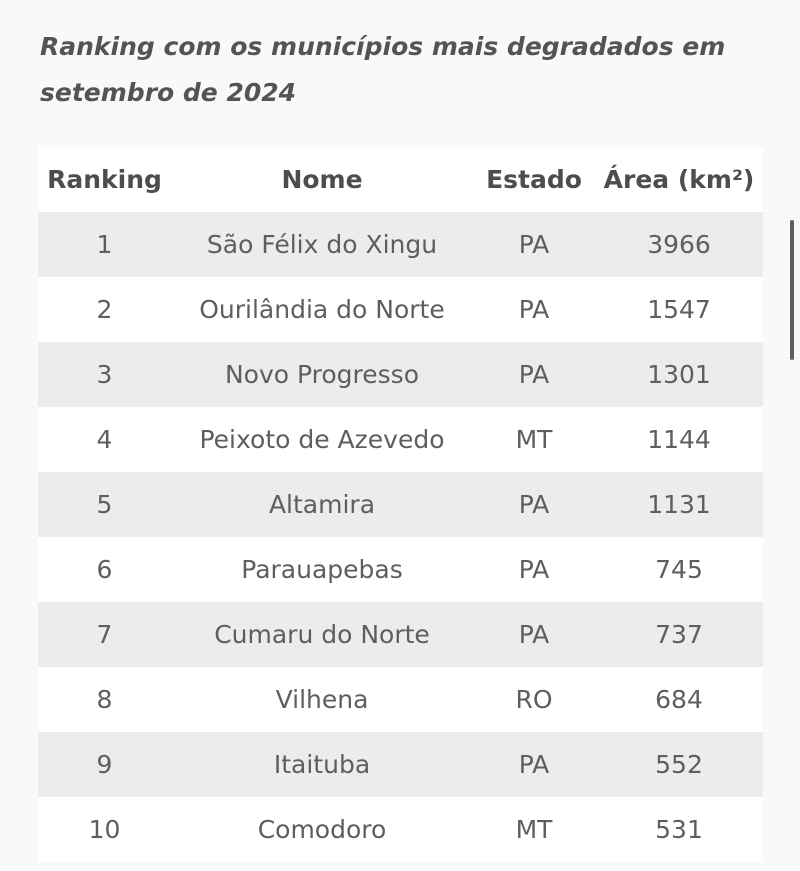 Image resolution: width=800 pixels, height=871 pixels. What do you see at coordinates (534, 179) in the screenshot?
I see `header-estado: Estado` at bounding box center [534, 179].